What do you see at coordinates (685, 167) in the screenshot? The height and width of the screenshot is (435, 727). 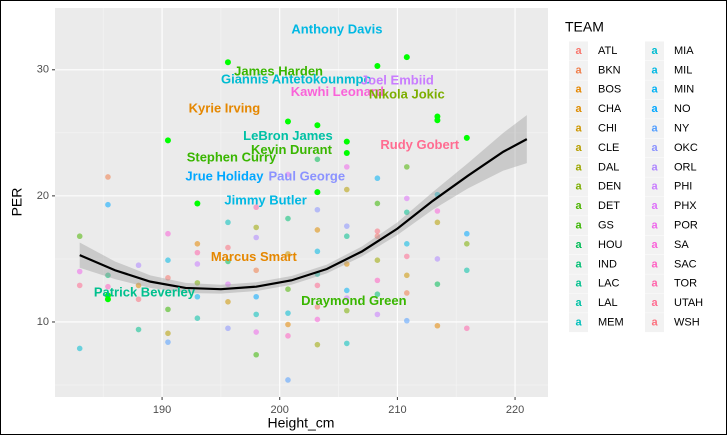 I see `legend-label: ORL` at bounding box center [685, 167].